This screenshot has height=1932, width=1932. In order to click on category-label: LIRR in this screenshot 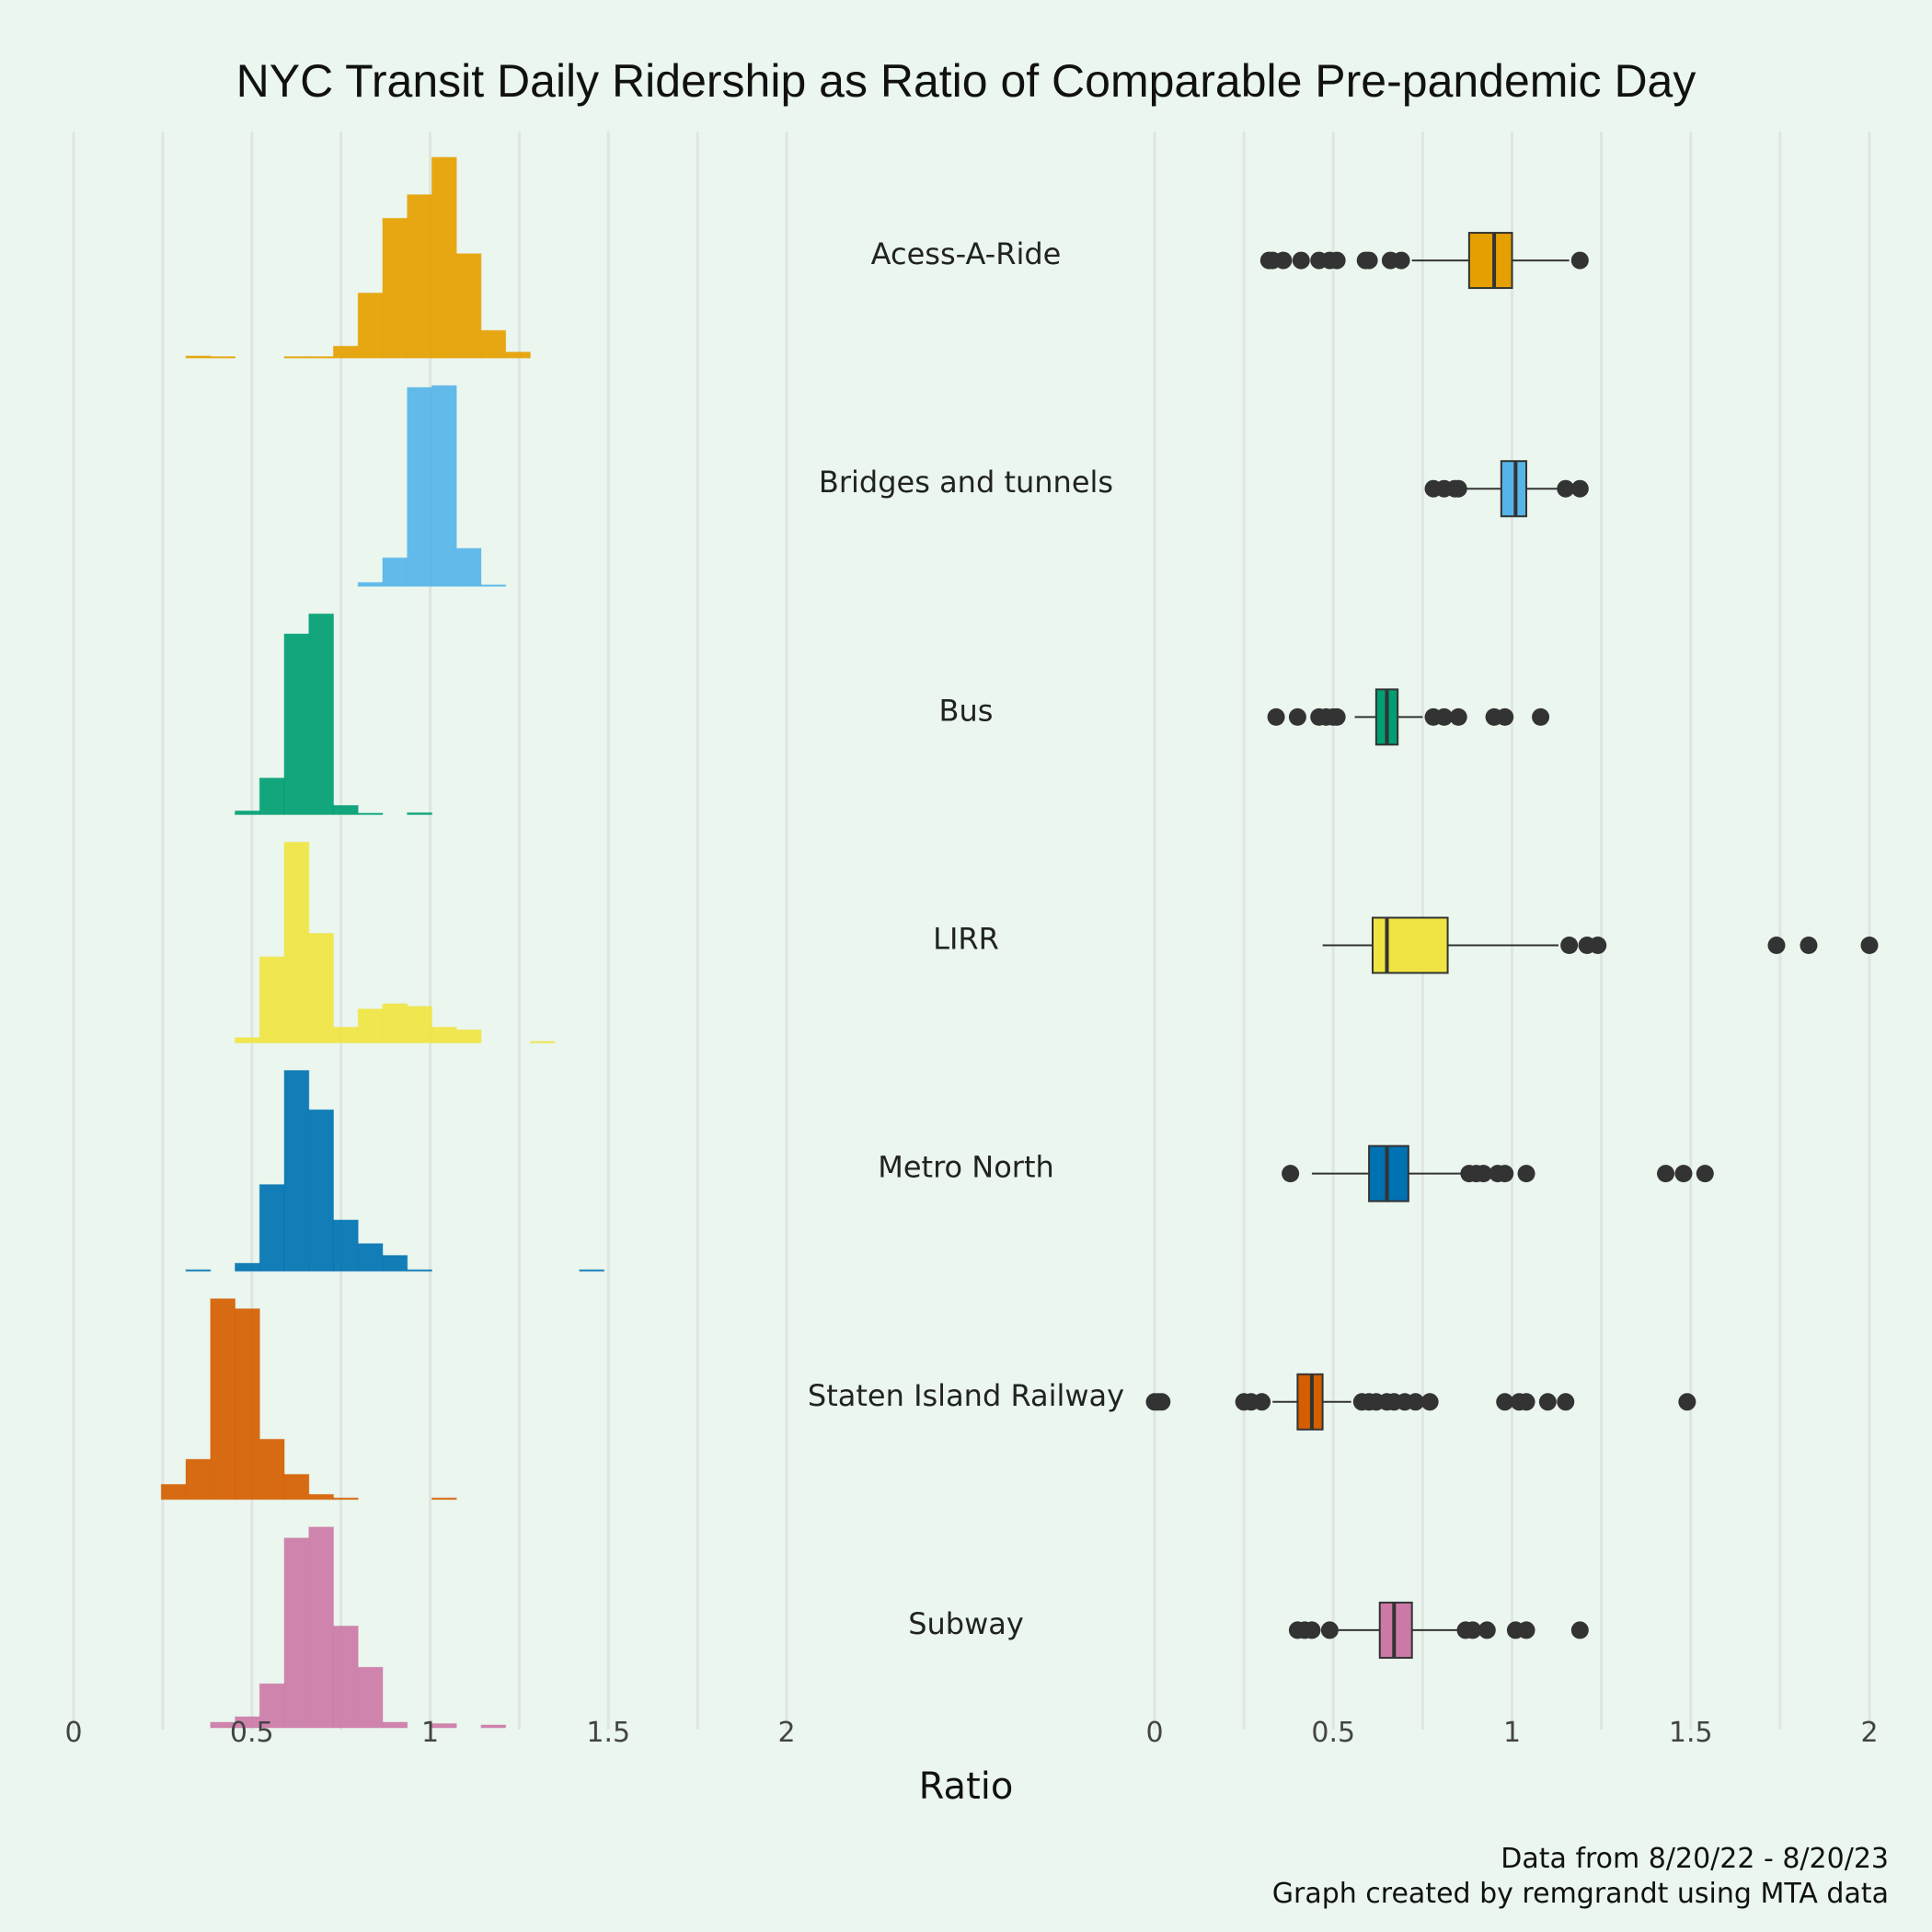, I will do `click(966, 939)`.